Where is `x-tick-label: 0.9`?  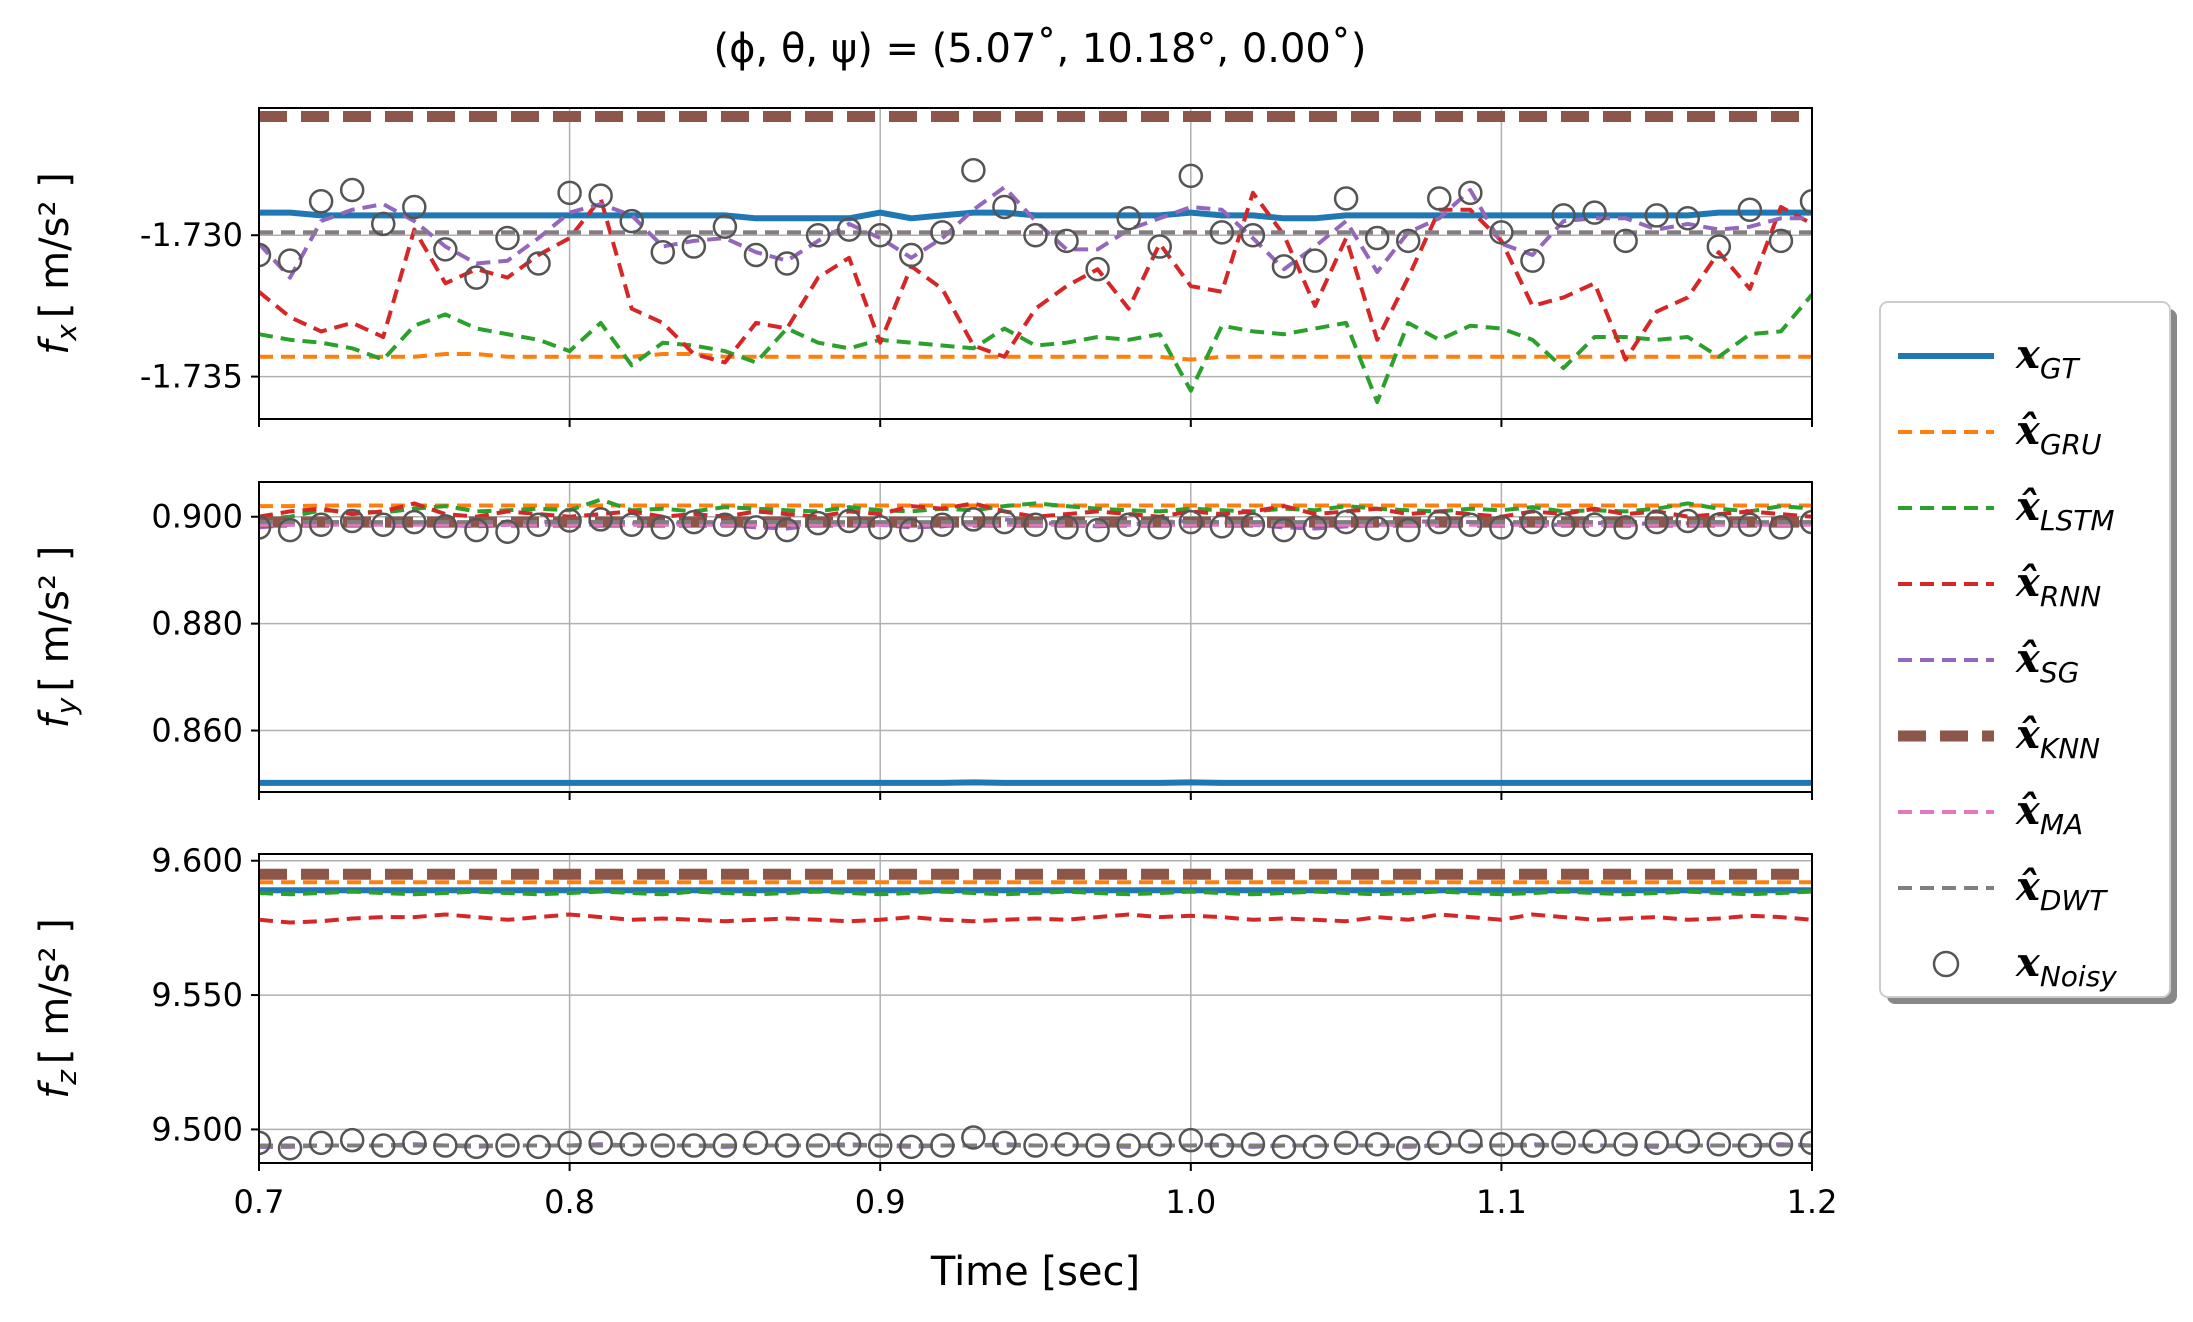
x-tick-label: 0.9 is located at coordinates (880, 1202).